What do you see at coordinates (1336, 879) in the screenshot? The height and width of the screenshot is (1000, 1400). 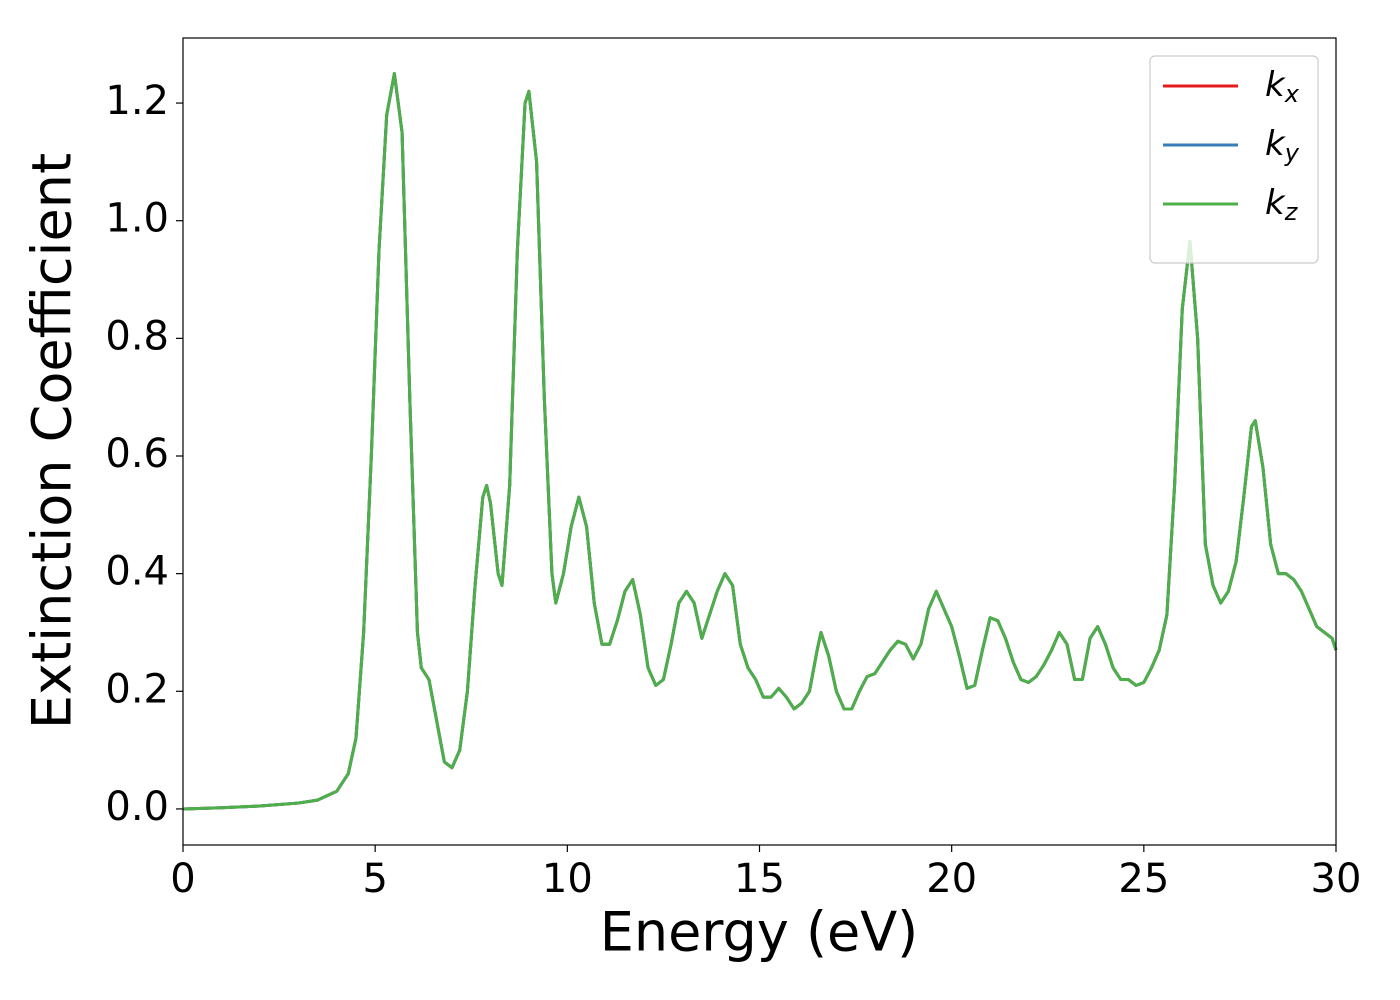 I see `x-tick-label: 30` at bounding box center [1336, 879].